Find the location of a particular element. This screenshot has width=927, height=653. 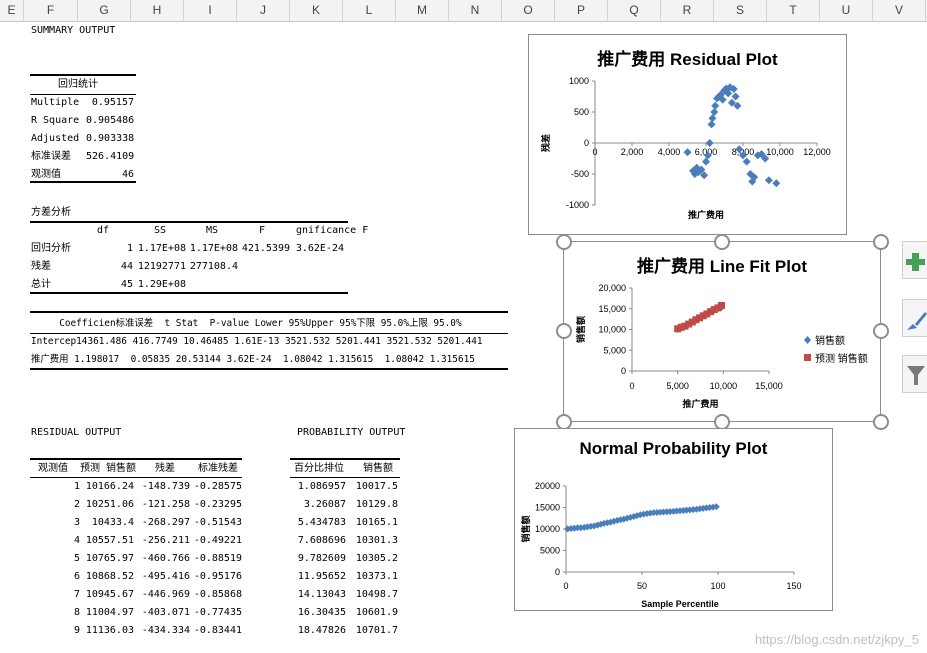

resize-handle-bottom-right is located at coordinates (881, 422).